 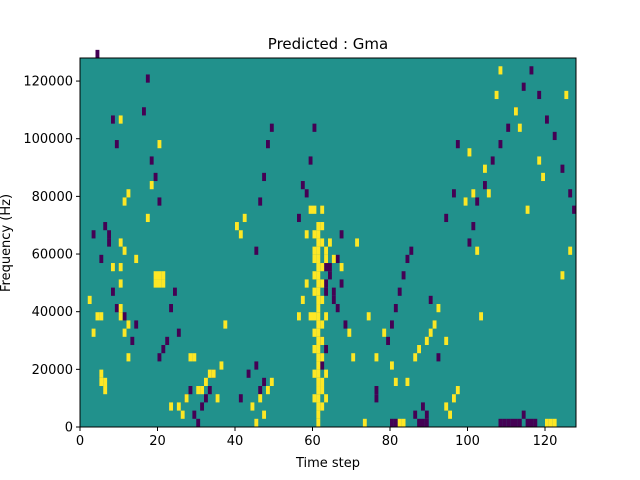 What do you see at coordinates (316, 438) in the screenshot?
I see `x-axis: 0 20 40 60 80 100 120` at bounding box center [316, 438].